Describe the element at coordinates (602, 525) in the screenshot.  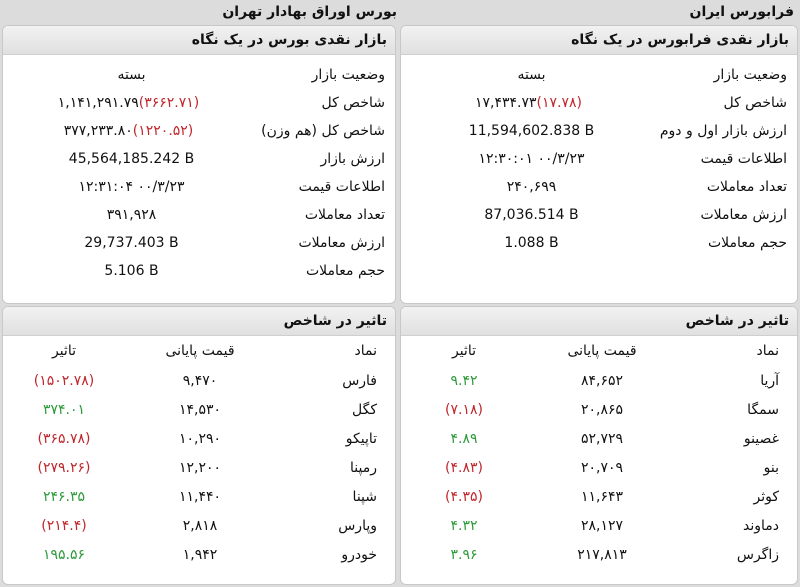
I see `price-cell: ۲۸,۱۲۷` at that location.